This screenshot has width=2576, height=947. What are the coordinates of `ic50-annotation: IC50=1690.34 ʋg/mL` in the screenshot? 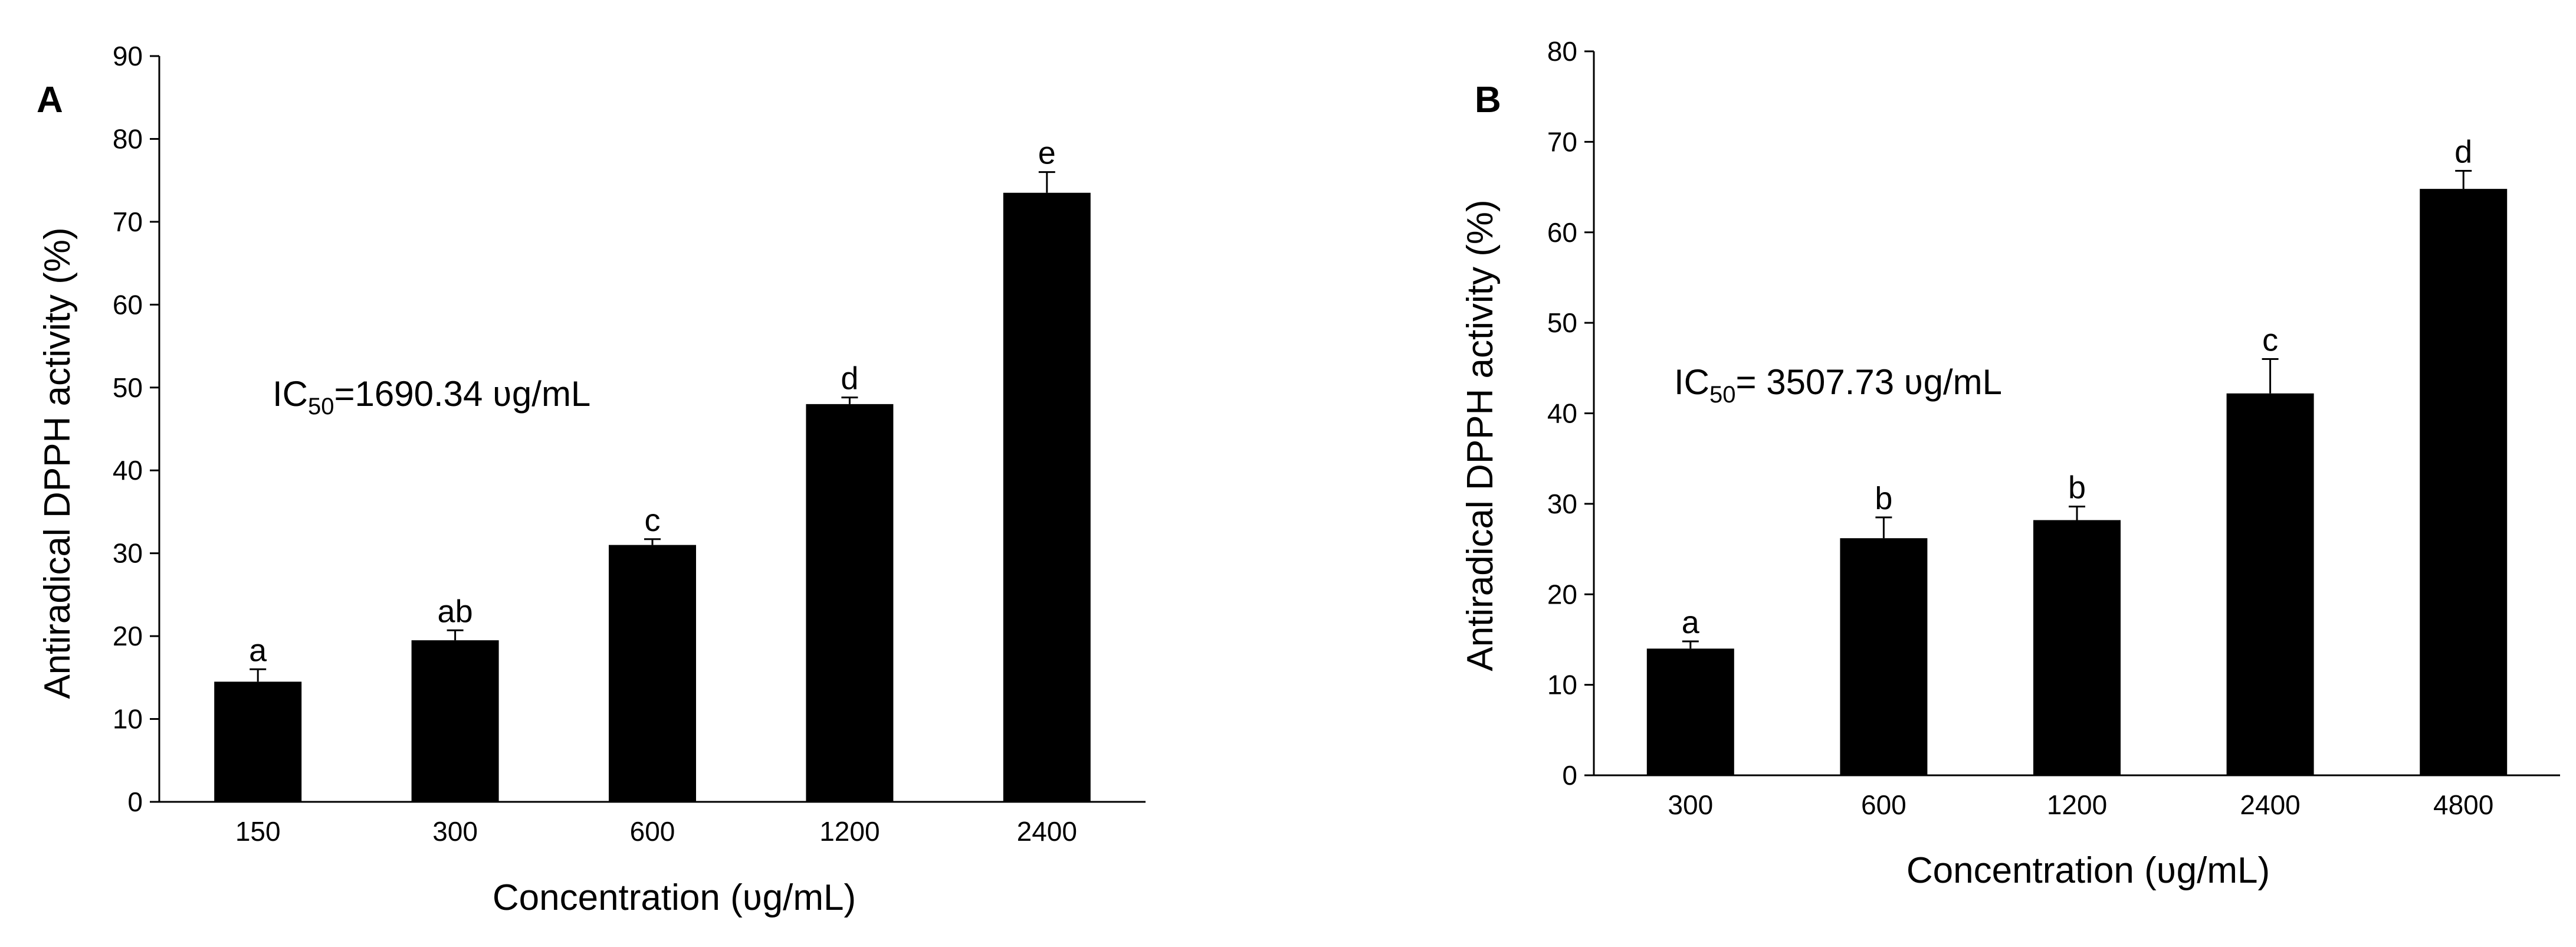 It's located at (431, 397).